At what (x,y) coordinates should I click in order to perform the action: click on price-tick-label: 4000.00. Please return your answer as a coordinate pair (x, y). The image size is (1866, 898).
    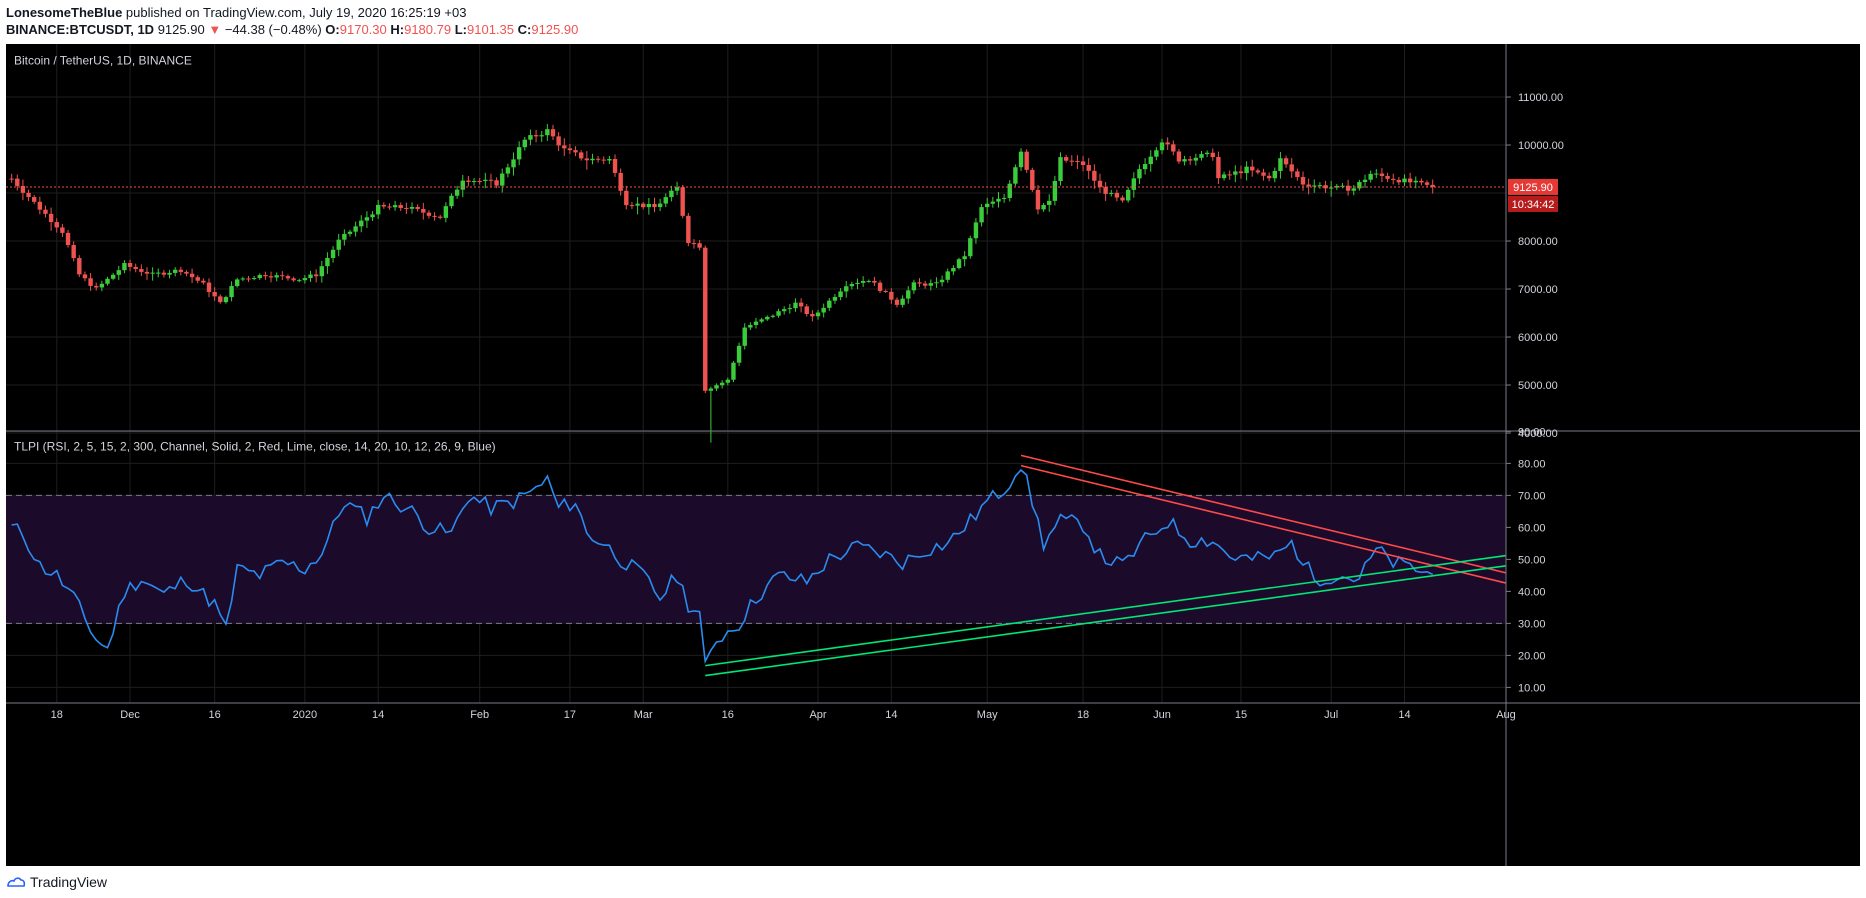
    Looking at the image, I should click on (1538, 434).